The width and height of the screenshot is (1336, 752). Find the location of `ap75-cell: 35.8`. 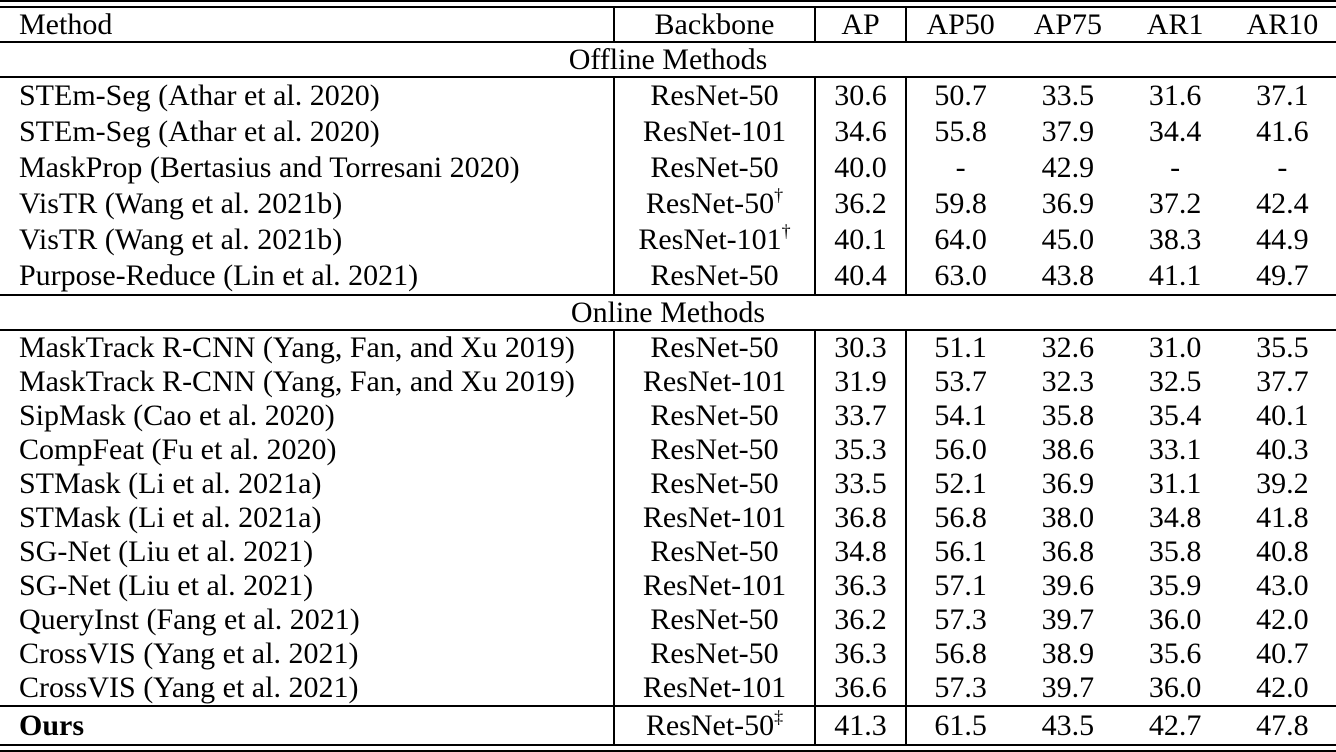

ap75-cell: 35.8 is located at coordinates (1068, 415).